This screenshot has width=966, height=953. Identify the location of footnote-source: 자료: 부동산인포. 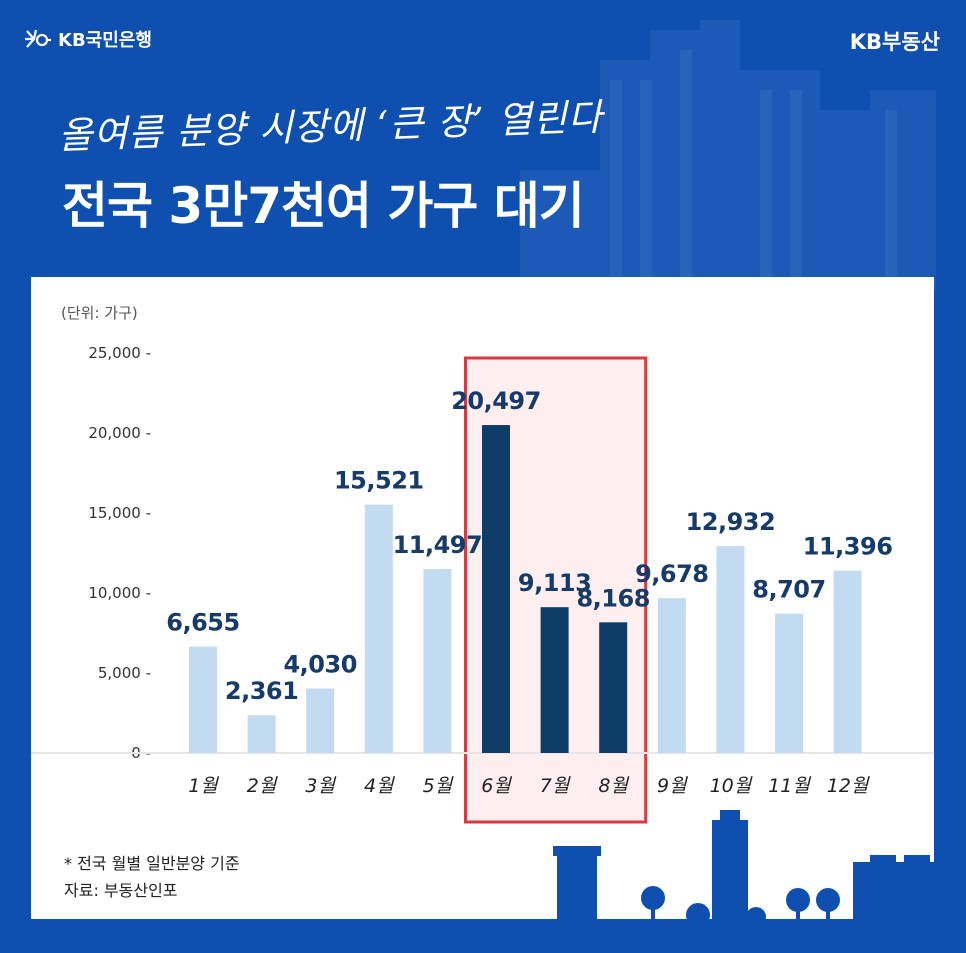
(121, 890).